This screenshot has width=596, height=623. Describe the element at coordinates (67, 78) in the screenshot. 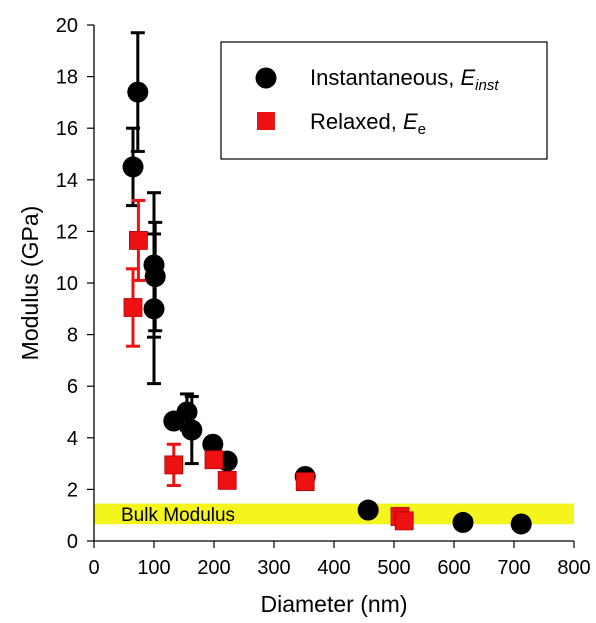

I see `y-tick-label: 18` at that location.